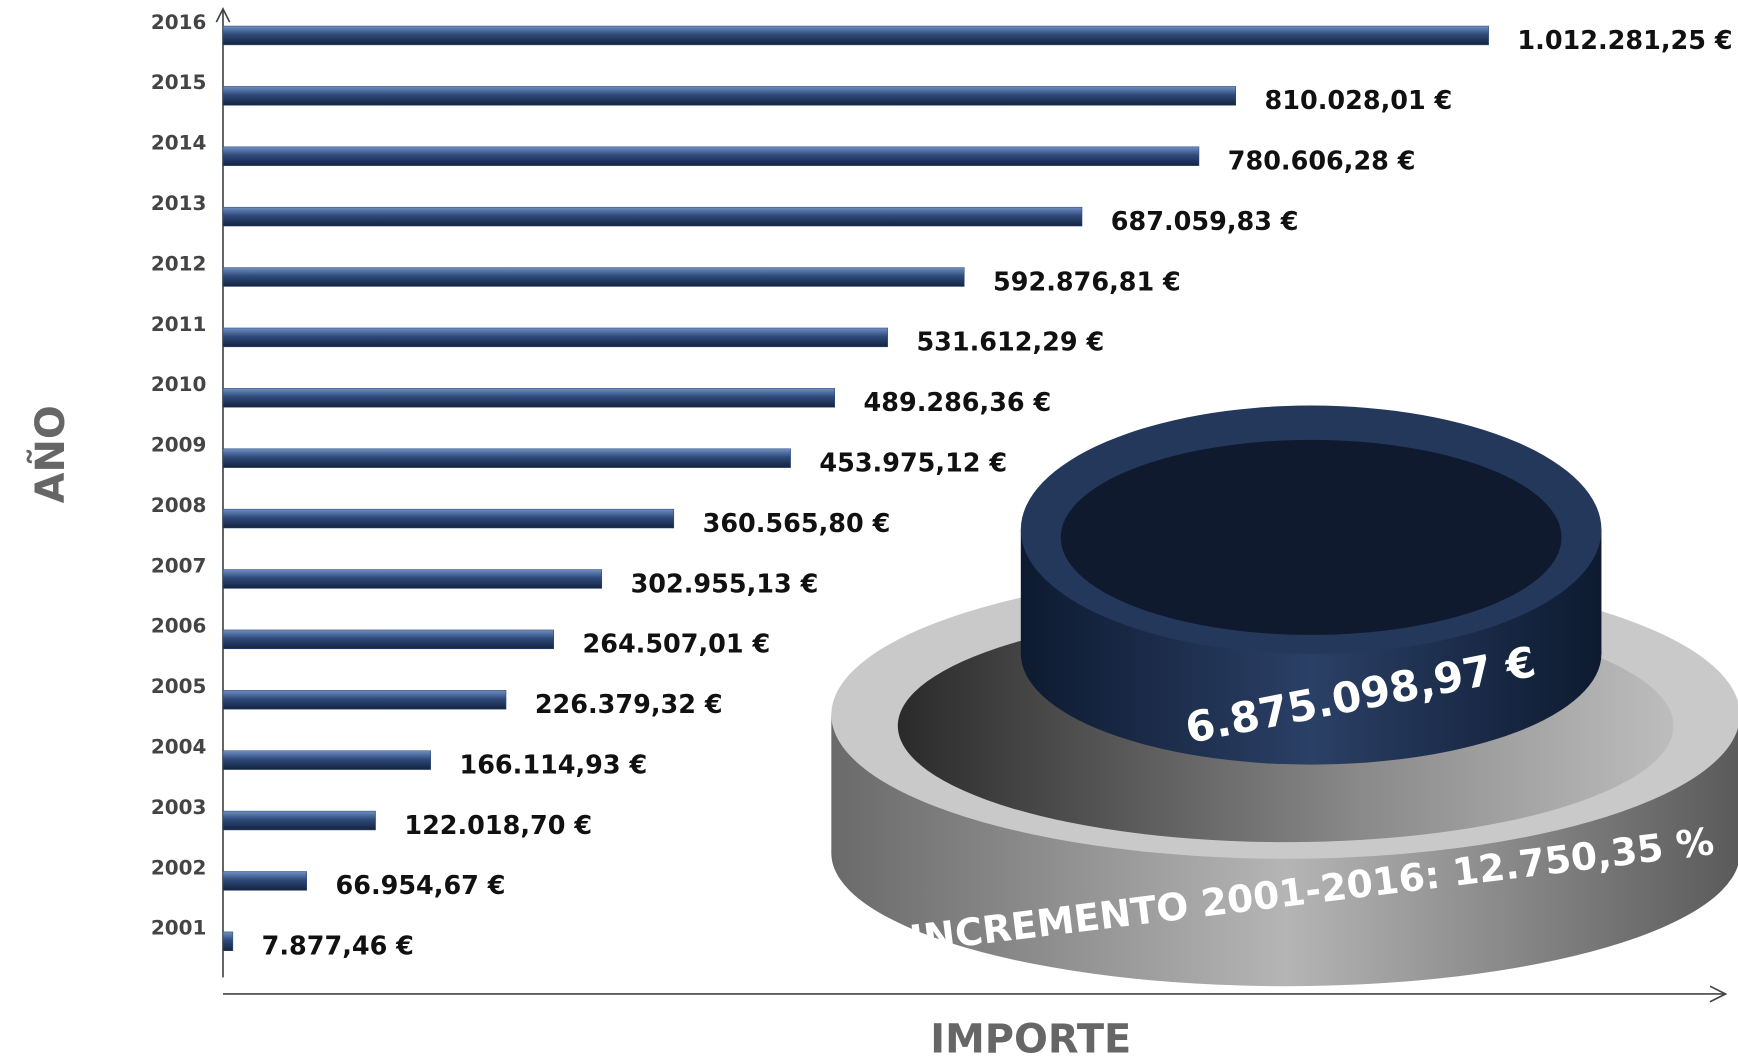 Image resolution: width=1738 pixels, height=1056 pixels. Describe the element at coordinates (677, 645) in the screenshot. I see `value-label: 264.507,01 €` at that location.